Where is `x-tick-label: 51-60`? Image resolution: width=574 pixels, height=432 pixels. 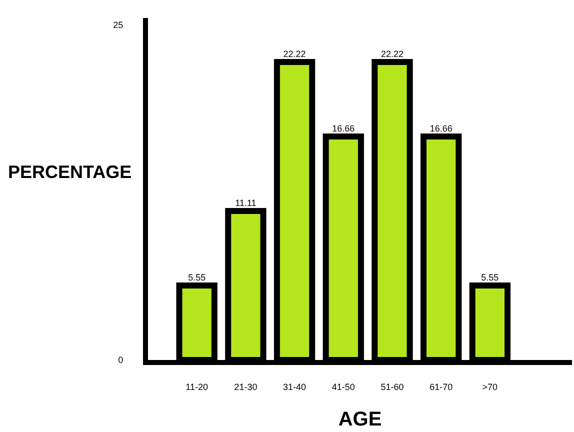
x-tick-label: 51-60 is located at coordinates (392, 387).